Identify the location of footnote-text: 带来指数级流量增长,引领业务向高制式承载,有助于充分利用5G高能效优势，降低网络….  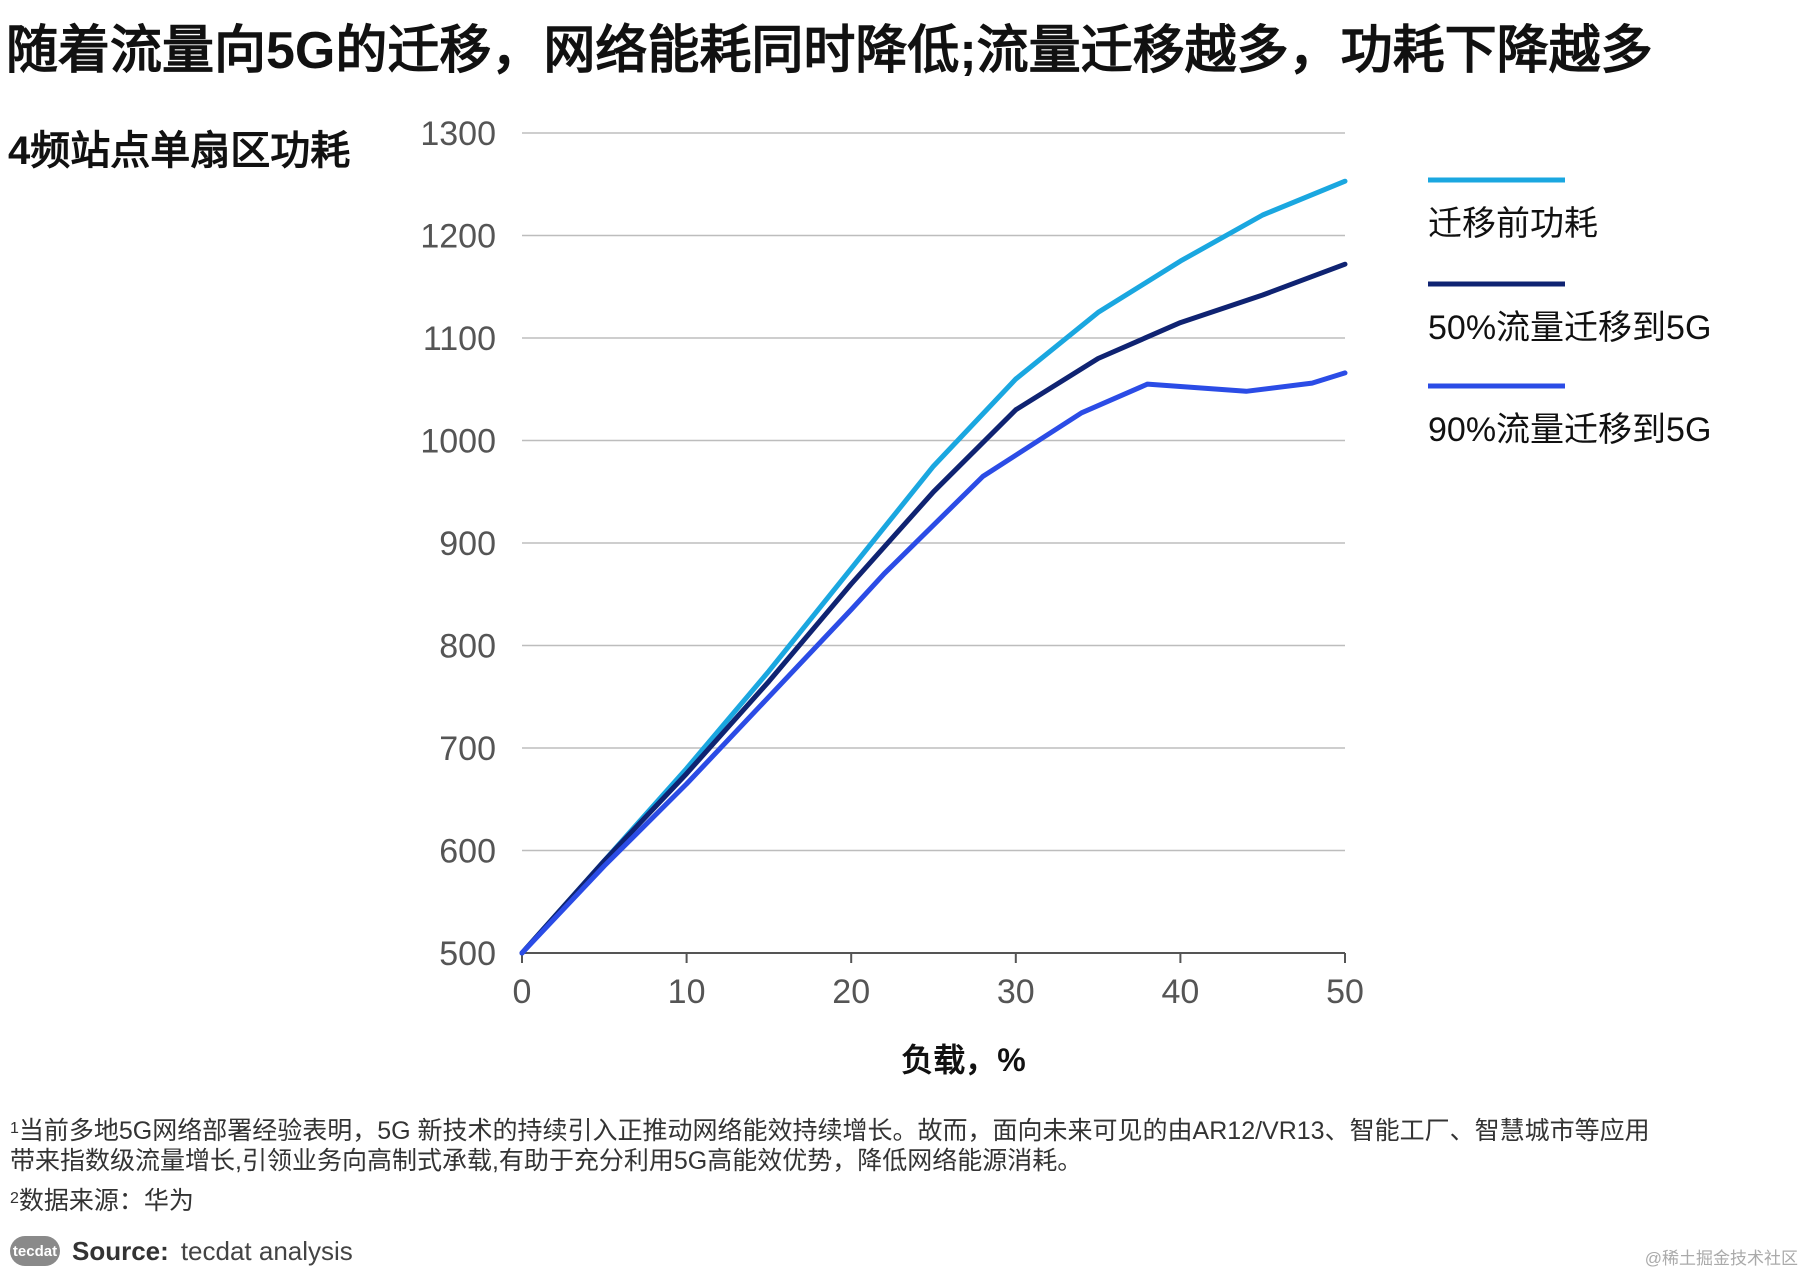
(546, 1161).